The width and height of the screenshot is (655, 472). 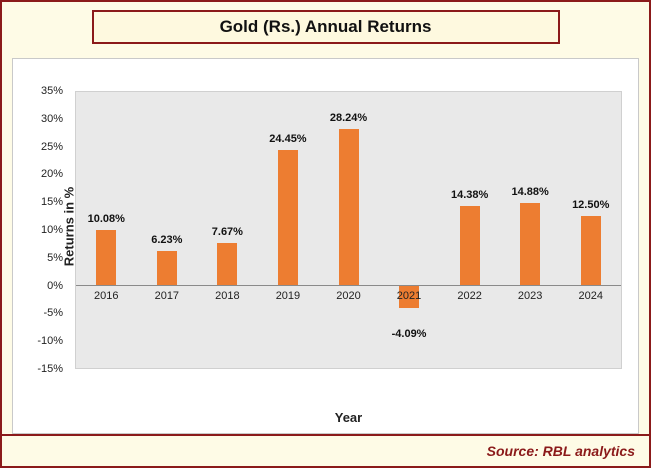 What do you see at coordinates (51, 202) in the screenshot?
I see `y-tick-label: 15%` at bounding box center [51, 202].